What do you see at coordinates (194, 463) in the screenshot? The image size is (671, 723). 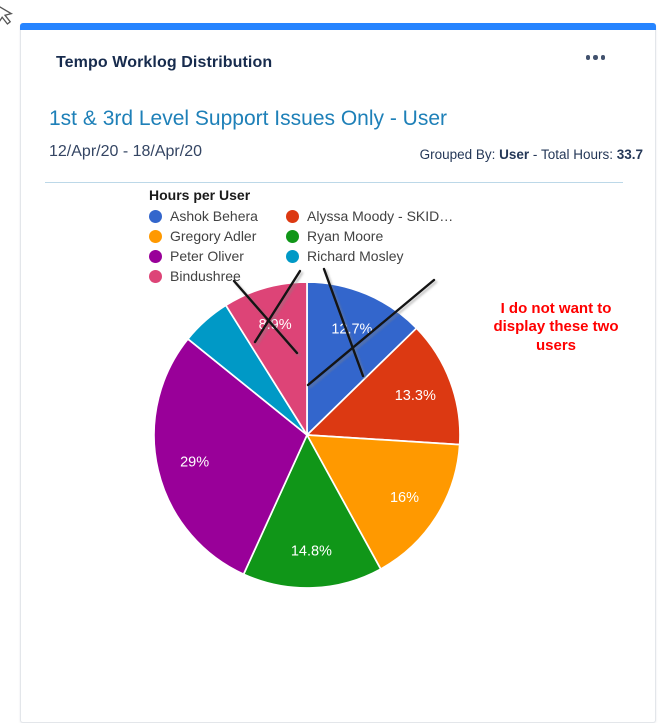 I see `pie-slice-label-4: 29%` at bounding box center [194, 463].